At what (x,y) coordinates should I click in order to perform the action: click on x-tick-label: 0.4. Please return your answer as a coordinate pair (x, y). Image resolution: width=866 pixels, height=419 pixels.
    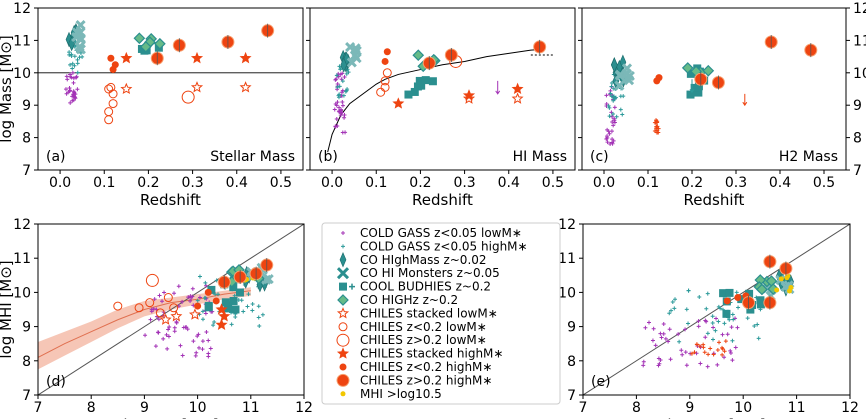
    Looking at the image, I should click on (780, 183).